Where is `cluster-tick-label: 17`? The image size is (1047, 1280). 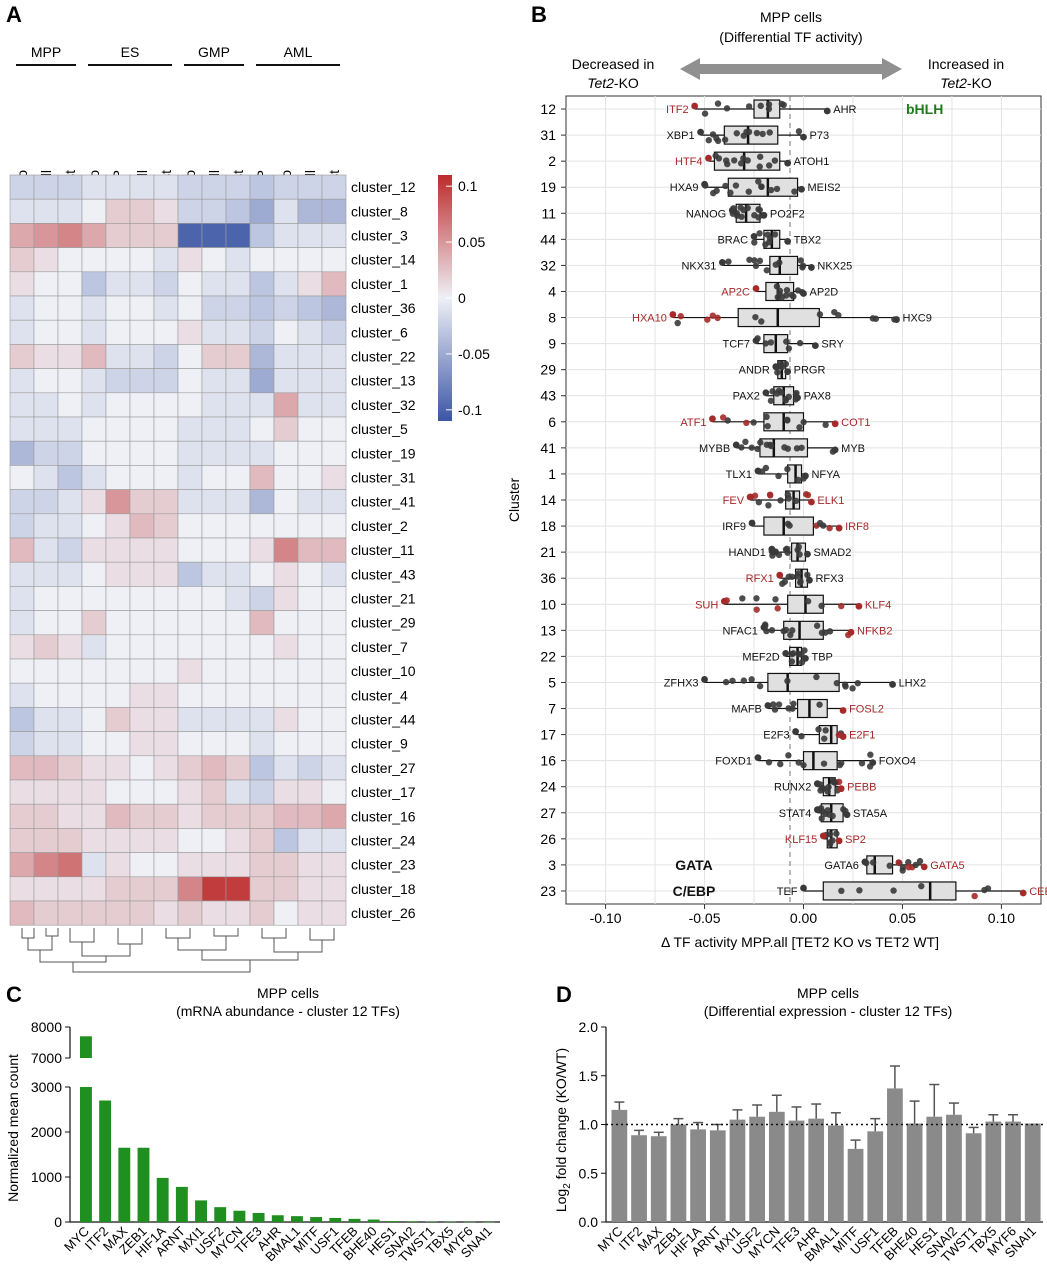 cluster-tick-label: 17 is located at coordinates (548, 735).